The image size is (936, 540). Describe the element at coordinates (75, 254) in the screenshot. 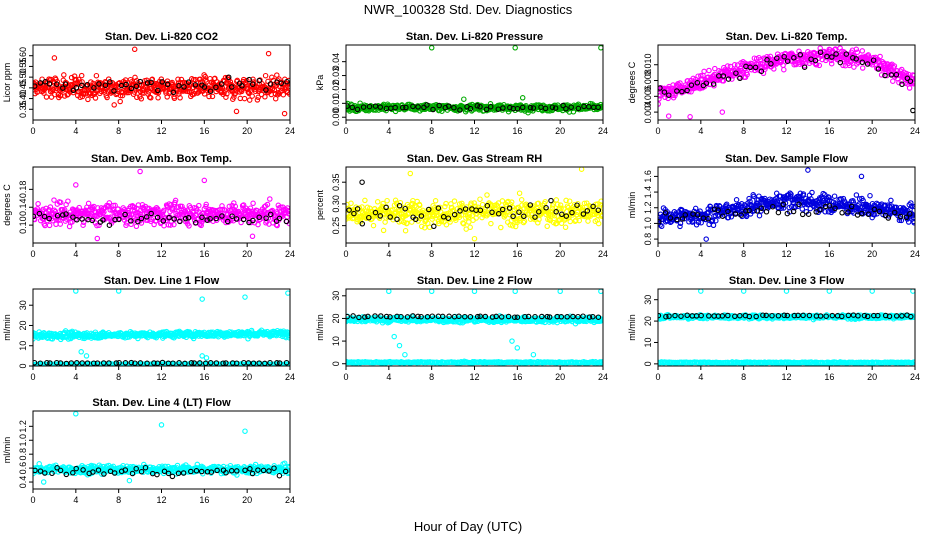

I see `x-tick-label: 4` at that location.